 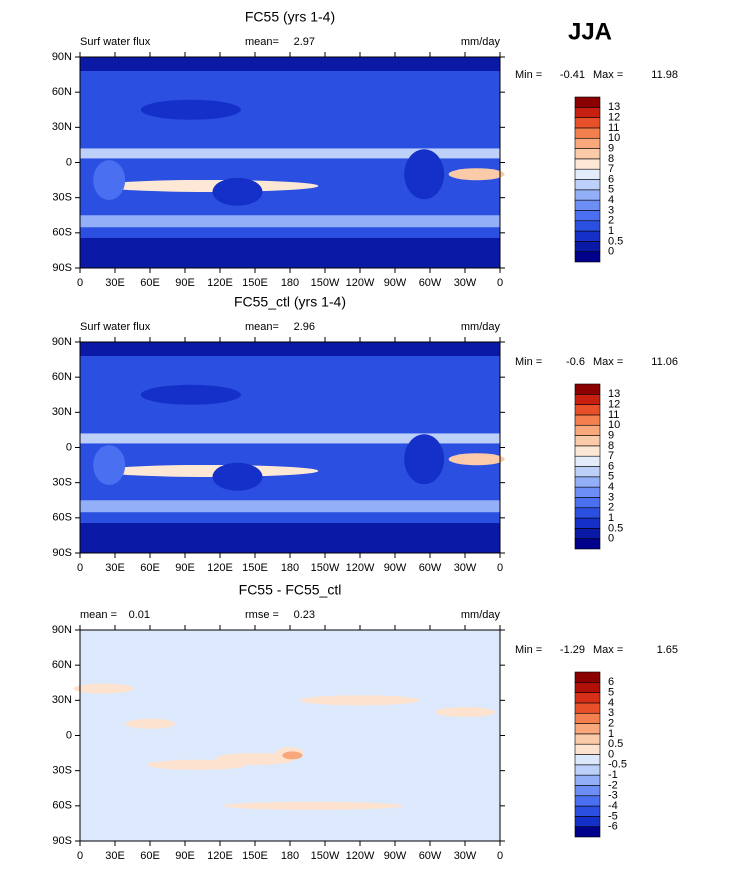 I want to click on x-tick-label: 60E, so click(x=150, y=568).